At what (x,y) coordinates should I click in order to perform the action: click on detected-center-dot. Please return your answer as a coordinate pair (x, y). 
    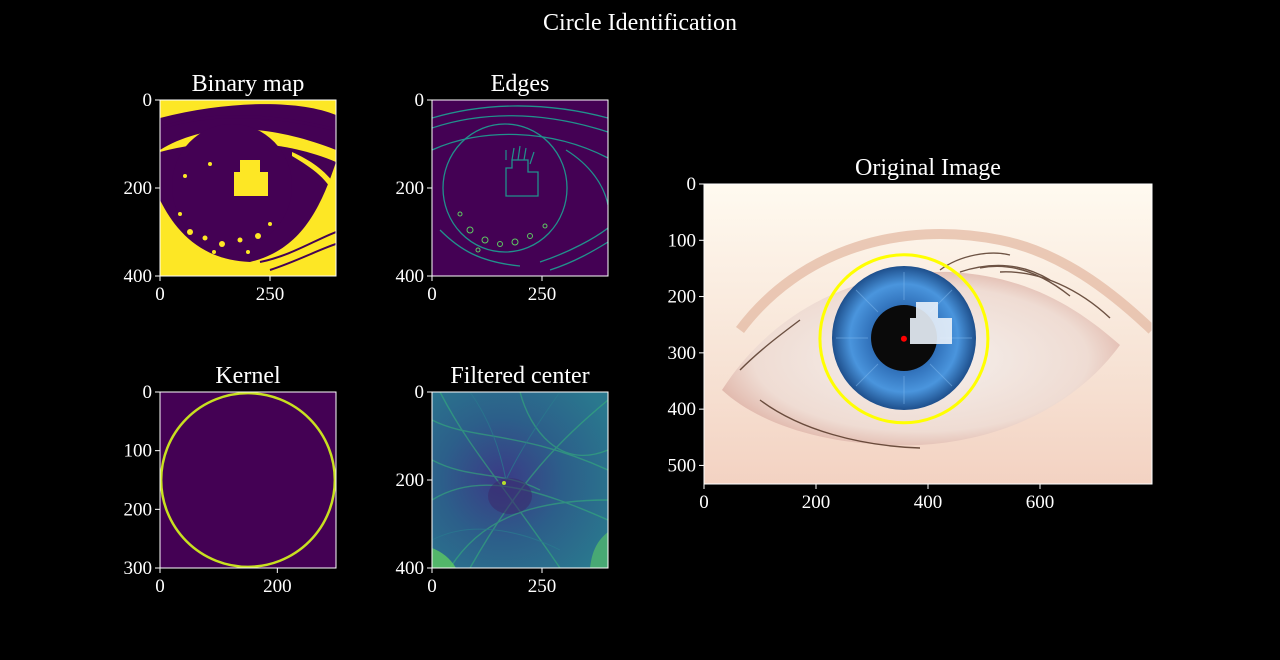
    Looking at the image, I should click on (903, 338).